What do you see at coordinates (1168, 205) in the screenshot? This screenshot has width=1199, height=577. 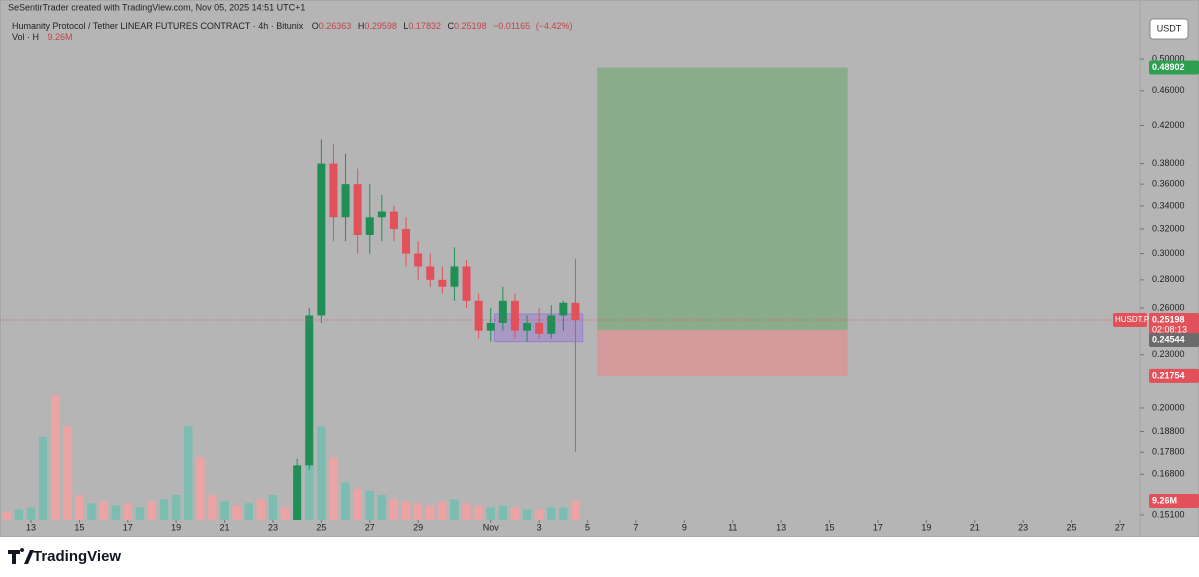 I see `y-tick-label: 0.34000` at bounding box center [1168, 205].